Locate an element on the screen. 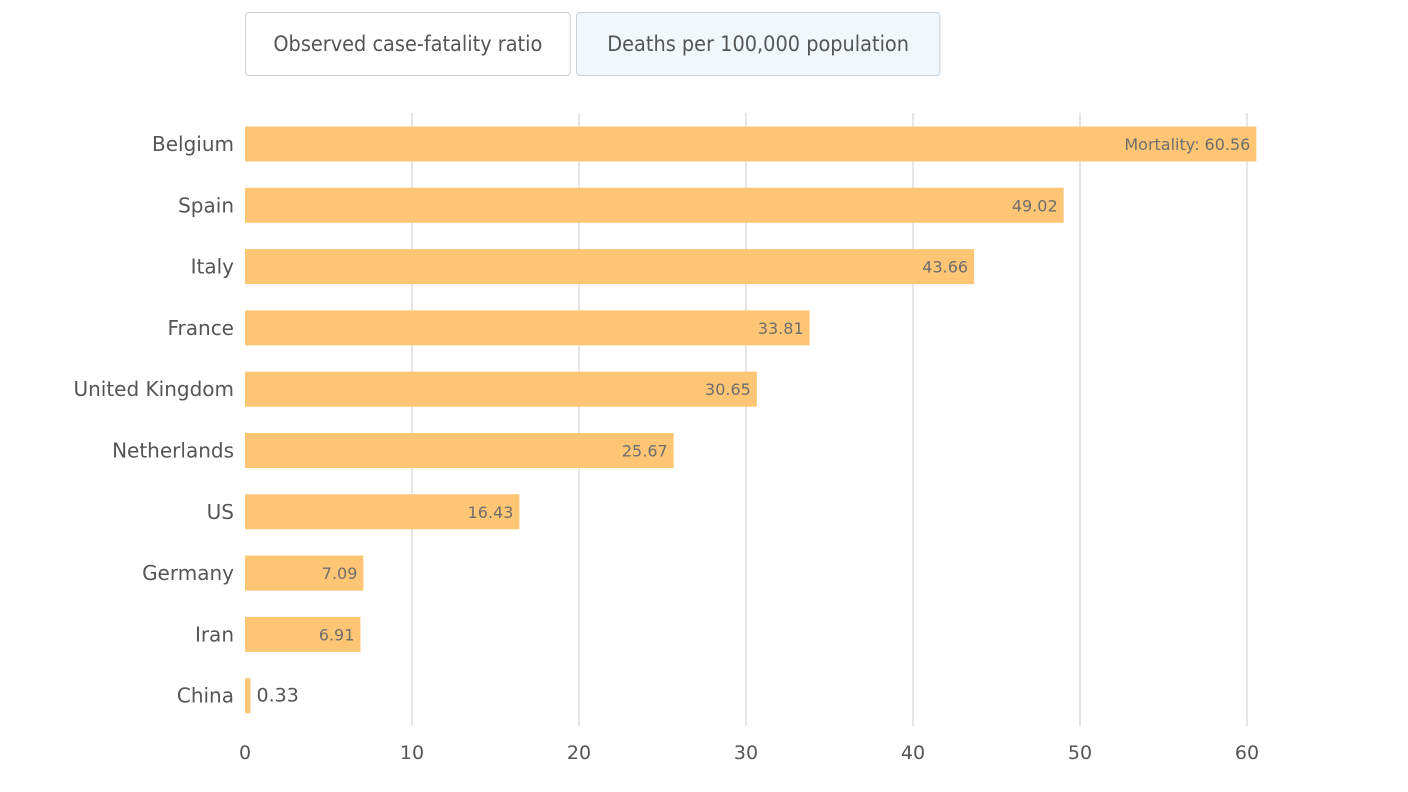 Image resolution: width=1408 pixels, height=792 pixels. data-label: 33.81 is located at coordinates (781, 328).